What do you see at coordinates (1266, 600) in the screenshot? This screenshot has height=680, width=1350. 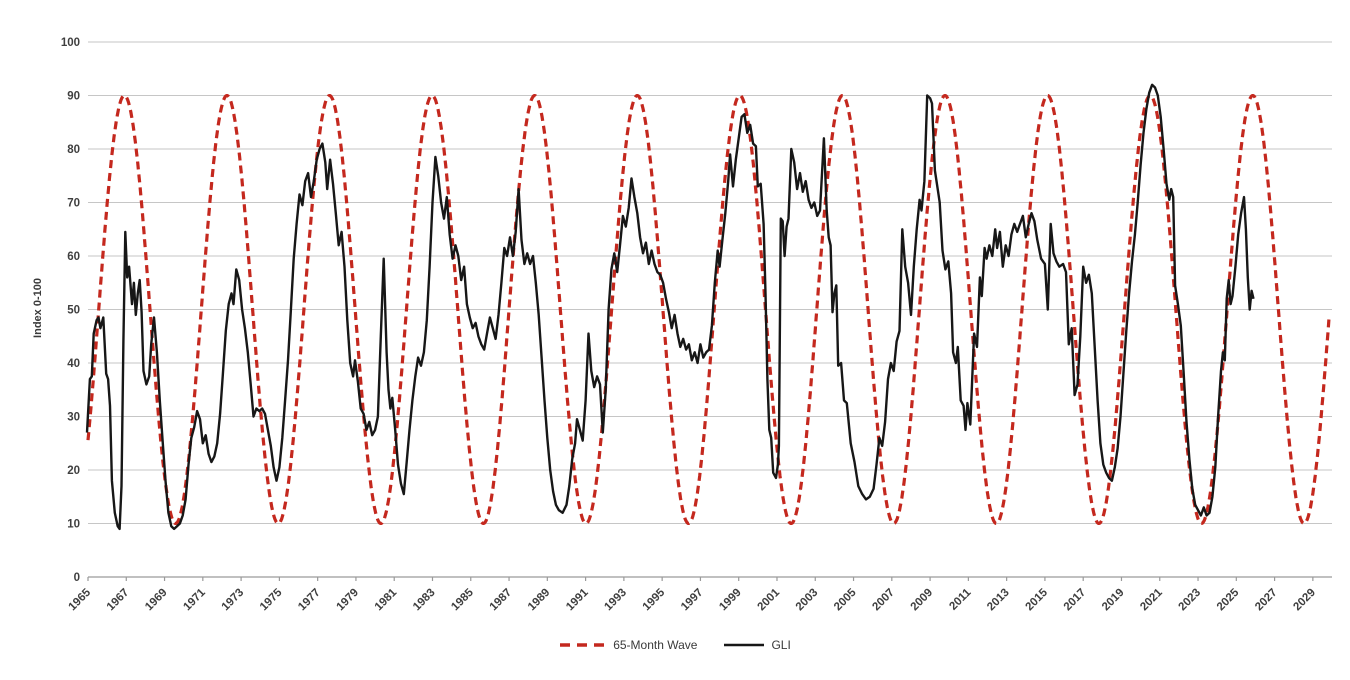 I see `x-tick-label: 2027` at bounding box center [1266, 600].